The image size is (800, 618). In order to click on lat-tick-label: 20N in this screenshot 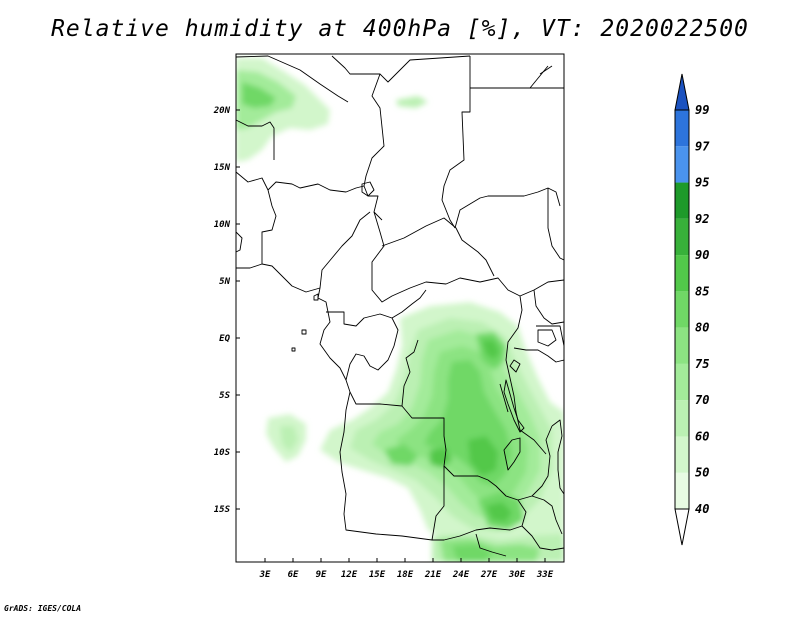, I will do `click(222, 111)`.